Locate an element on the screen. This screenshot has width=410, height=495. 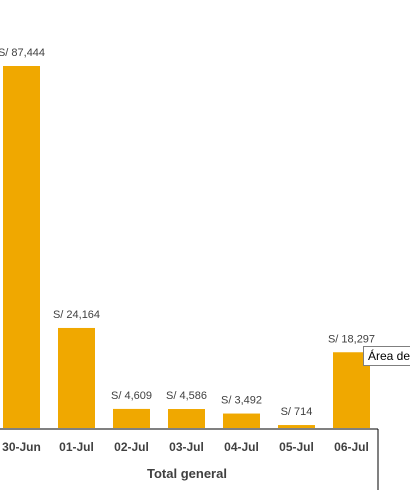
data-label-04-Jul: S/ 3,492 is located at coordinates (241, 401).